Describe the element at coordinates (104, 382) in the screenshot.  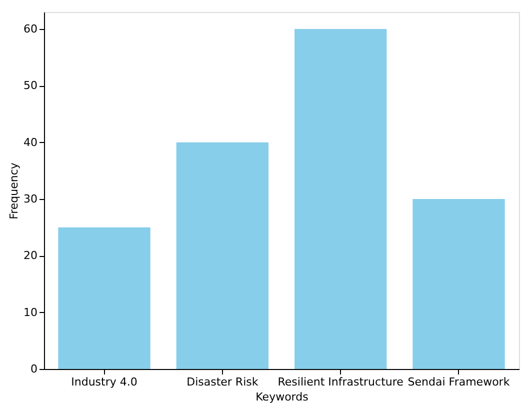
I see `x-tick-label: Industry 4.0` at that location.